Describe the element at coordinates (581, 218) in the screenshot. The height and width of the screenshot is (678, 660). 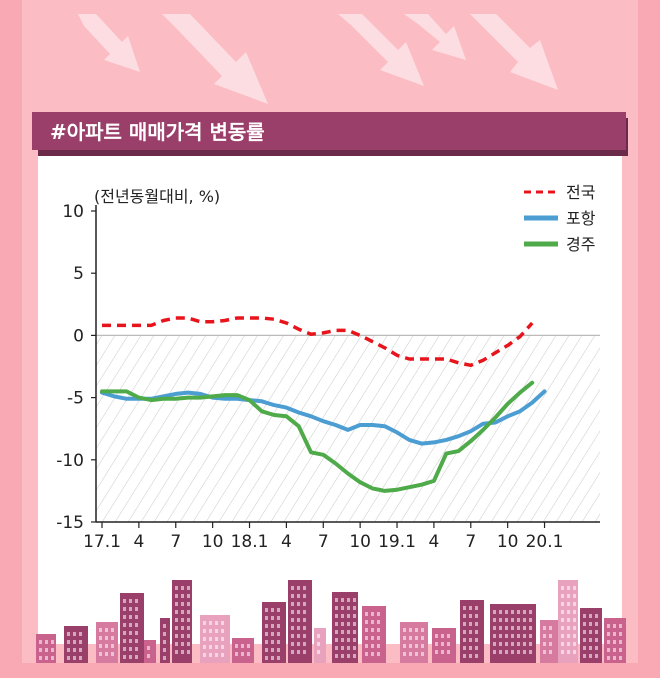
I see `legend-label: 포항` at that location.